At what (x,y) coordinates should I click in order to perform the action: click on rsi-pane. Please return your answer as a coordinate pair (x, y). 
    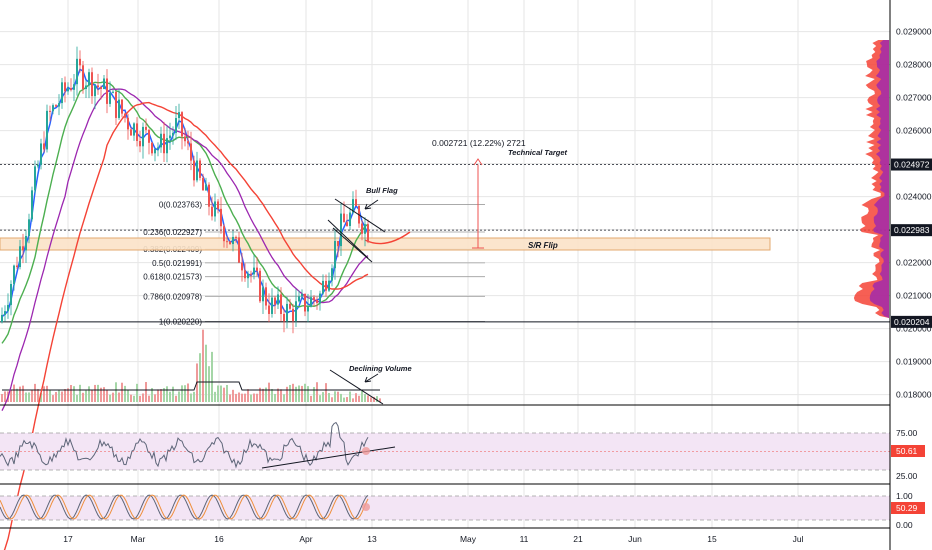
    Looking at the image, I should click on (445, 446).